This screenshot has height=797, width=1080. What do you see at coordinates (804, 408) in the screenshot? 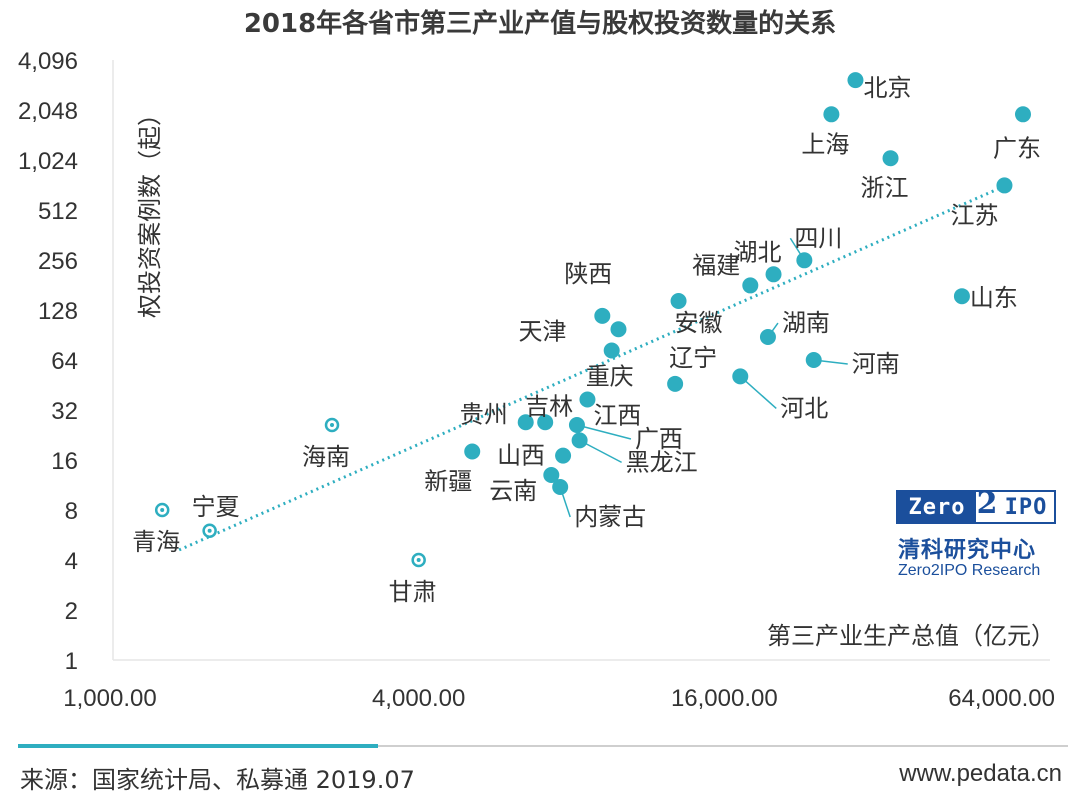
I see `point-label: 河北` at bounding box center [804, 408].